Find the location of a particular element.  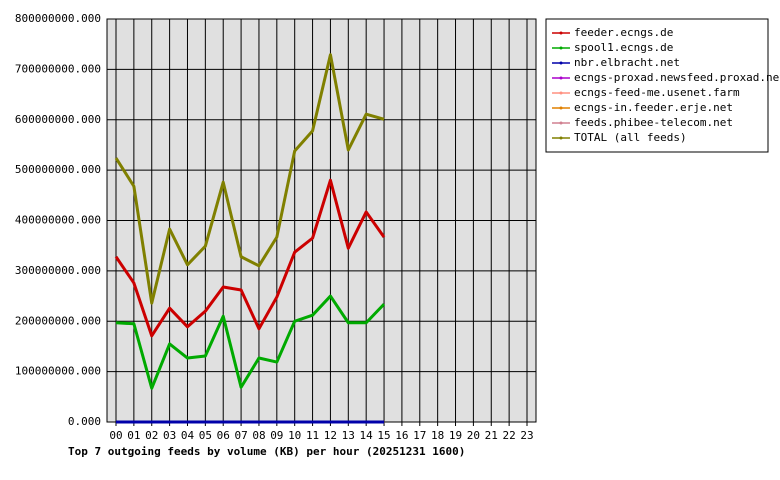

x-tick-label: 12 is located at coordinates (330, 435).